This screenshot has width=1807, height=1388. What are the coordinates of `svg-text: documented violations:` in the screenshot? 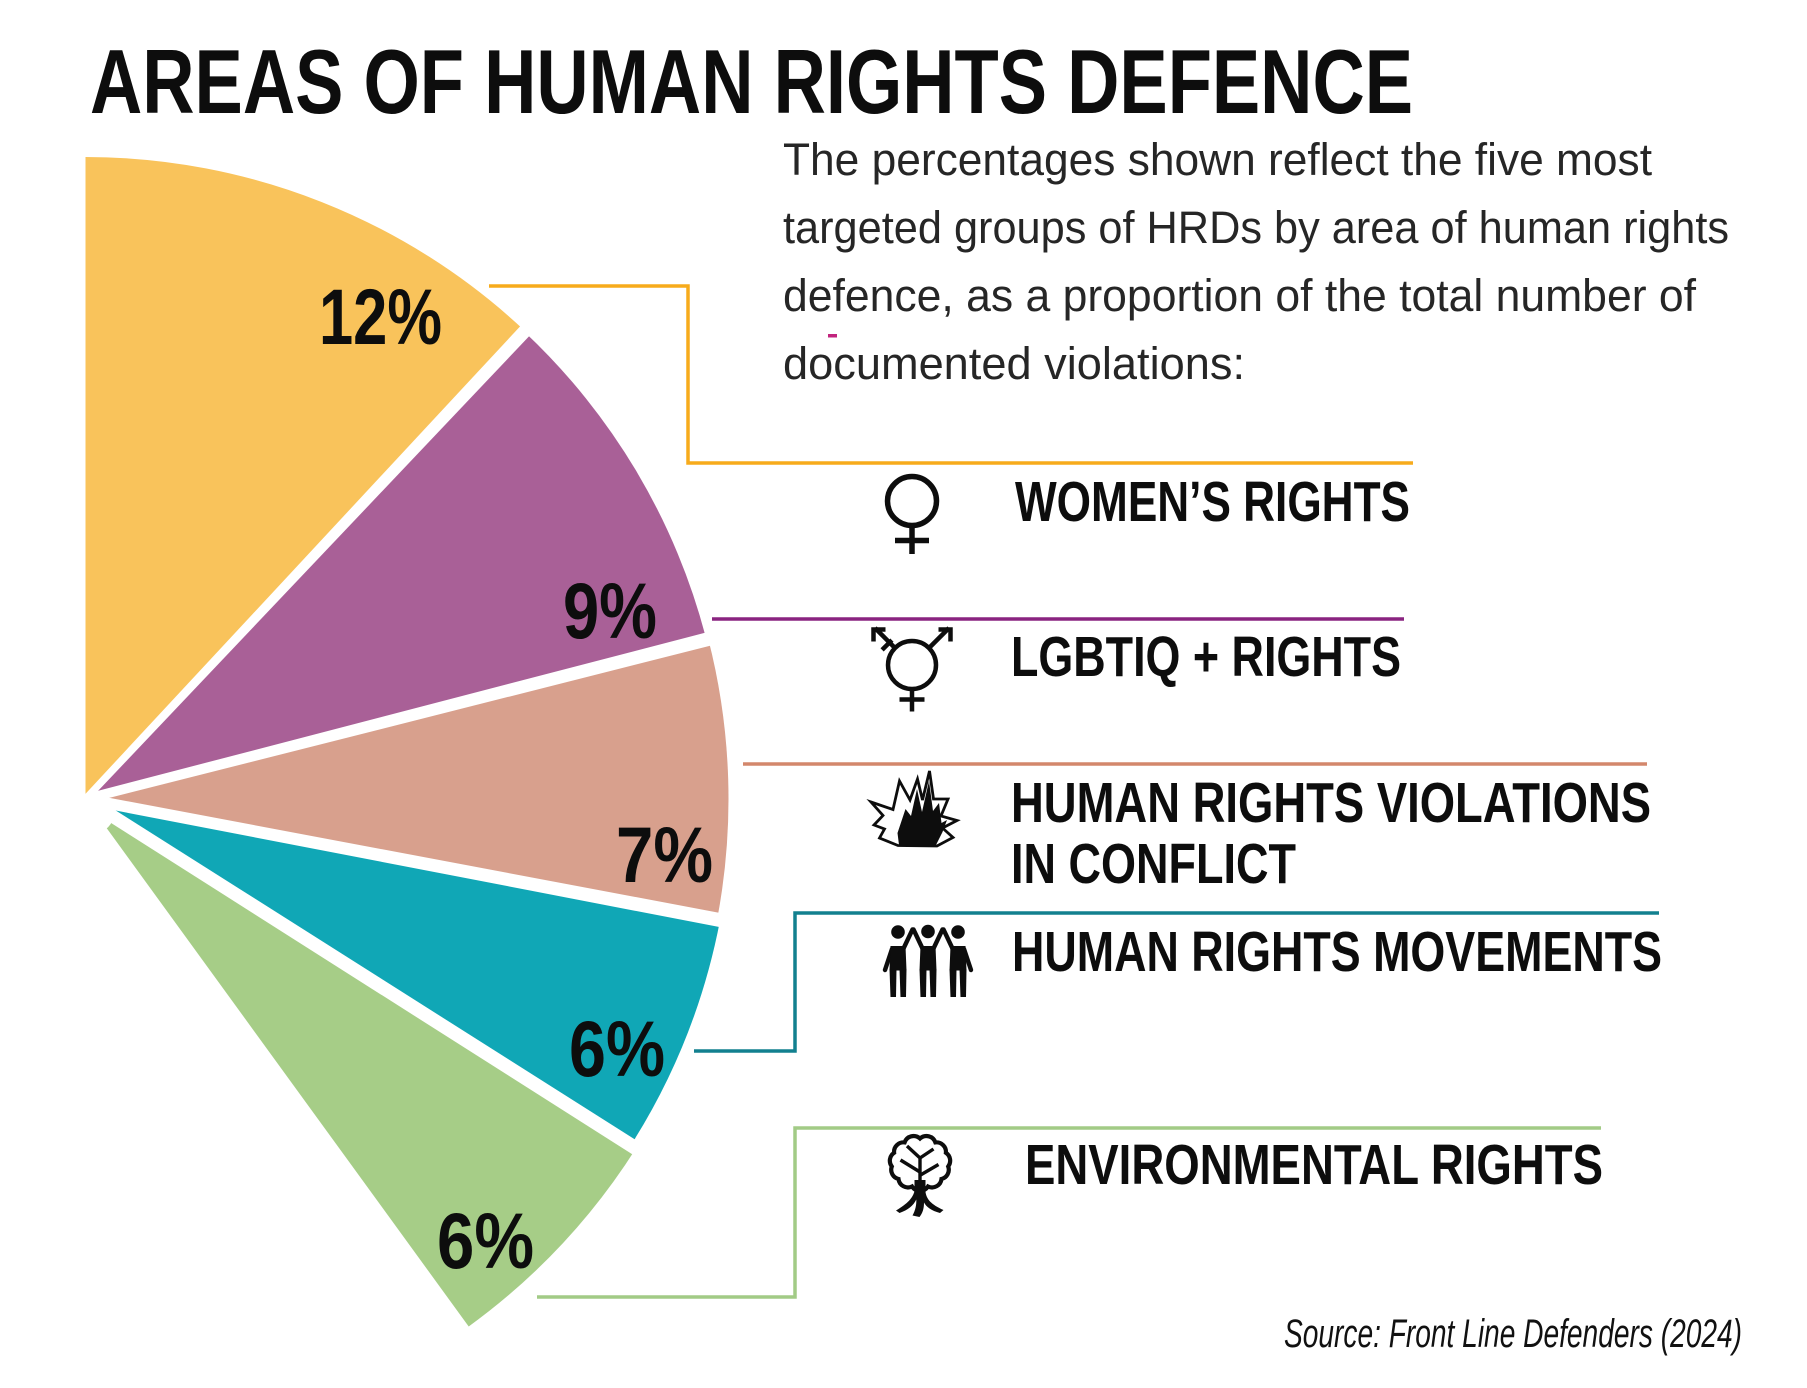 It's located at (1014, 363).